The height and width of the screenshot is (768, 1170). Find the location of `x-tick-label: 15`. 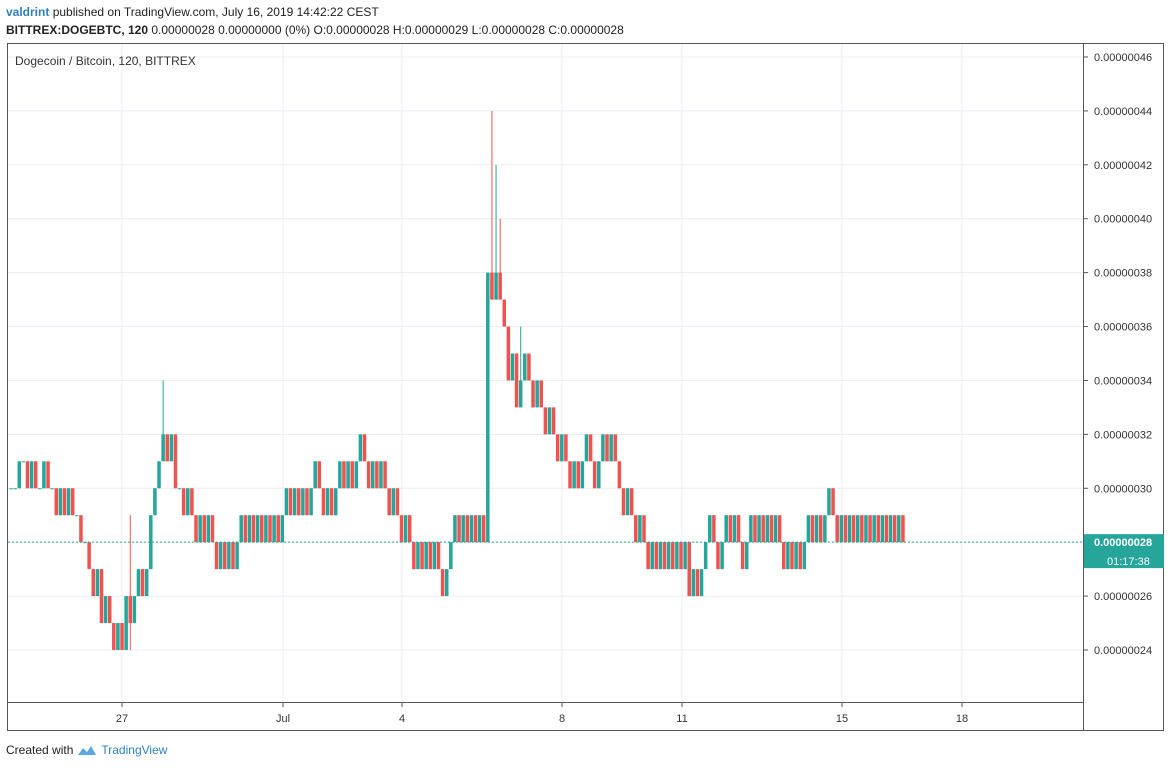

x-tick-label: 15 is located at coordinates (842, 719).